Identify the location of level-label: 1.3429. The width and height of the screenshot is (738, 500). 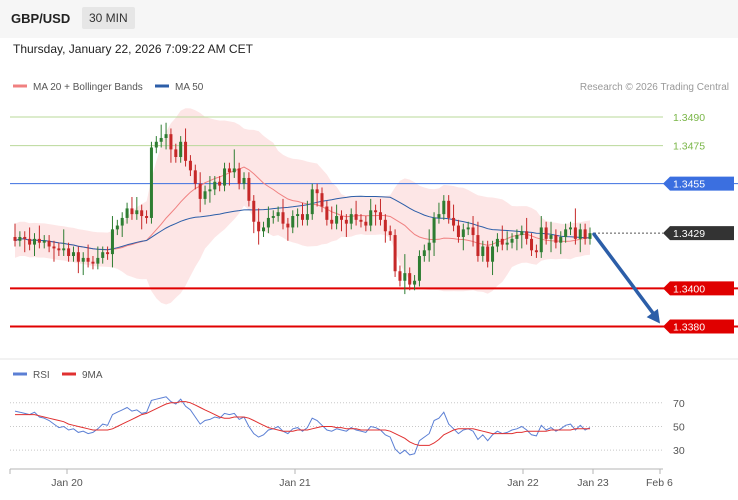
(689, 234).